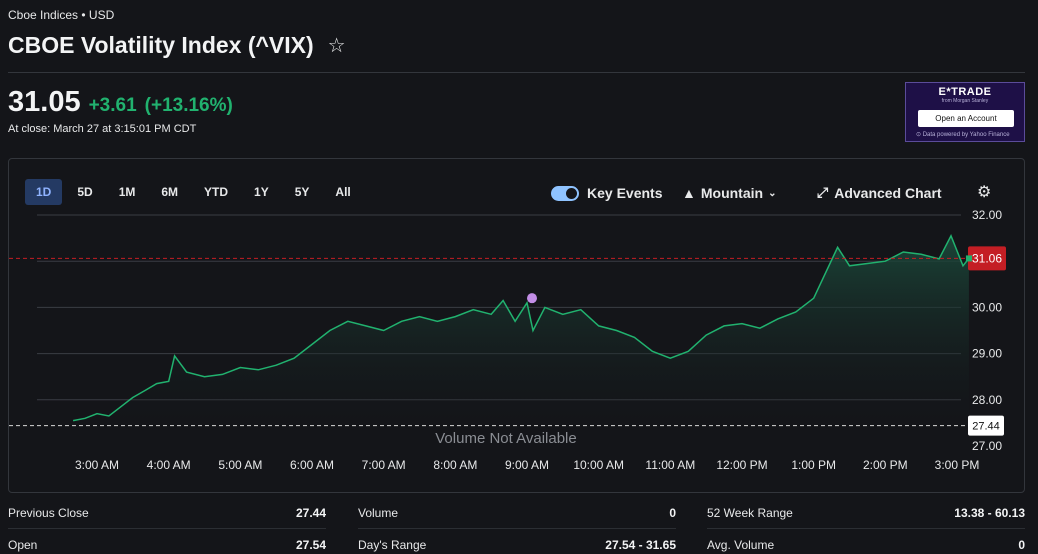 Image resolution: width=1038 pixels, height=554 pixels. I want to click on expand-arrows-icon: ⤢, so click(823, 192).